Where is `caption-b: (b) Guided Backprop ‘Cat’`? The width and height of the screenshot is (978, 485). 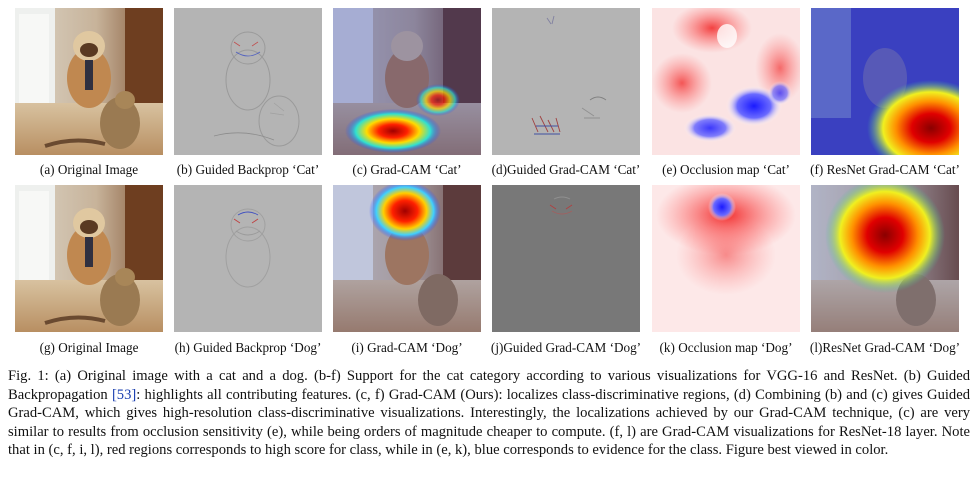
caption-b: (b) Guided Backprop ‘Cat’ is located at coordinates (248, 169).